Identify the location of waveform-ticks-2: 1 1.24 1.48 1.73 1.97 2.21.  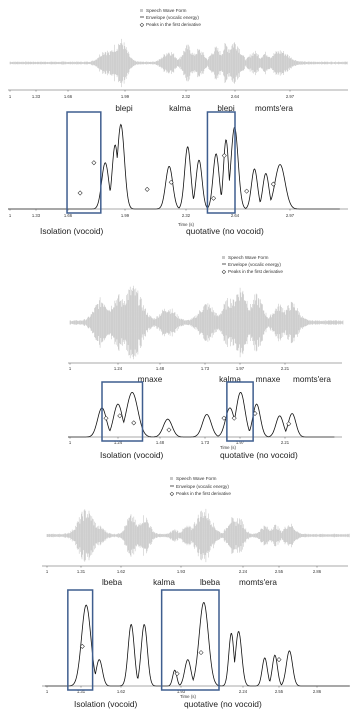
(179, 367).